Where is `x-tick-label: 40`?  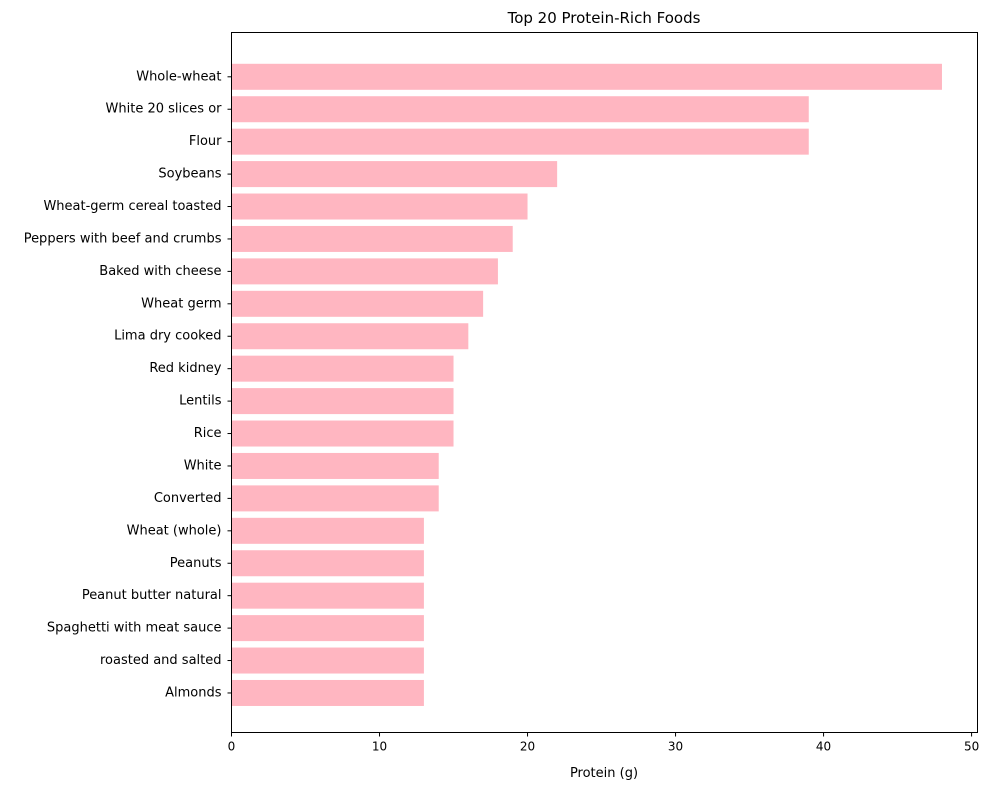
x-tick-label: 40 is located at coordinates (823, 747).